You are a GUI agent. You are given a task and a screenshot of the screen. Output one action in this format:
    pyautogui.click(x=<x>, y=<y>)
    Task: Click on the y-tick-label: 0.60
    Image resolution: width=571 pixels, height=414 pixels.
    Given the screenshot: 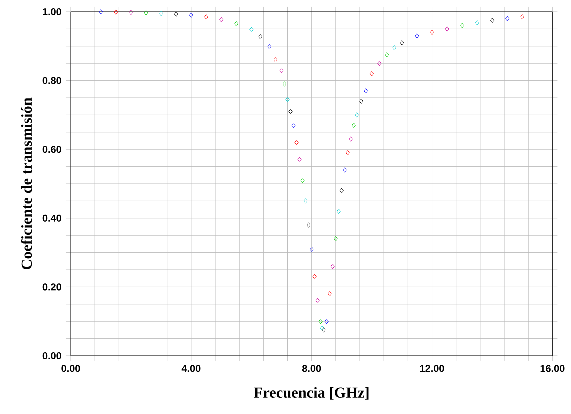 What is the action you would take?
    pyautogui.click(x=52, y=150)
    